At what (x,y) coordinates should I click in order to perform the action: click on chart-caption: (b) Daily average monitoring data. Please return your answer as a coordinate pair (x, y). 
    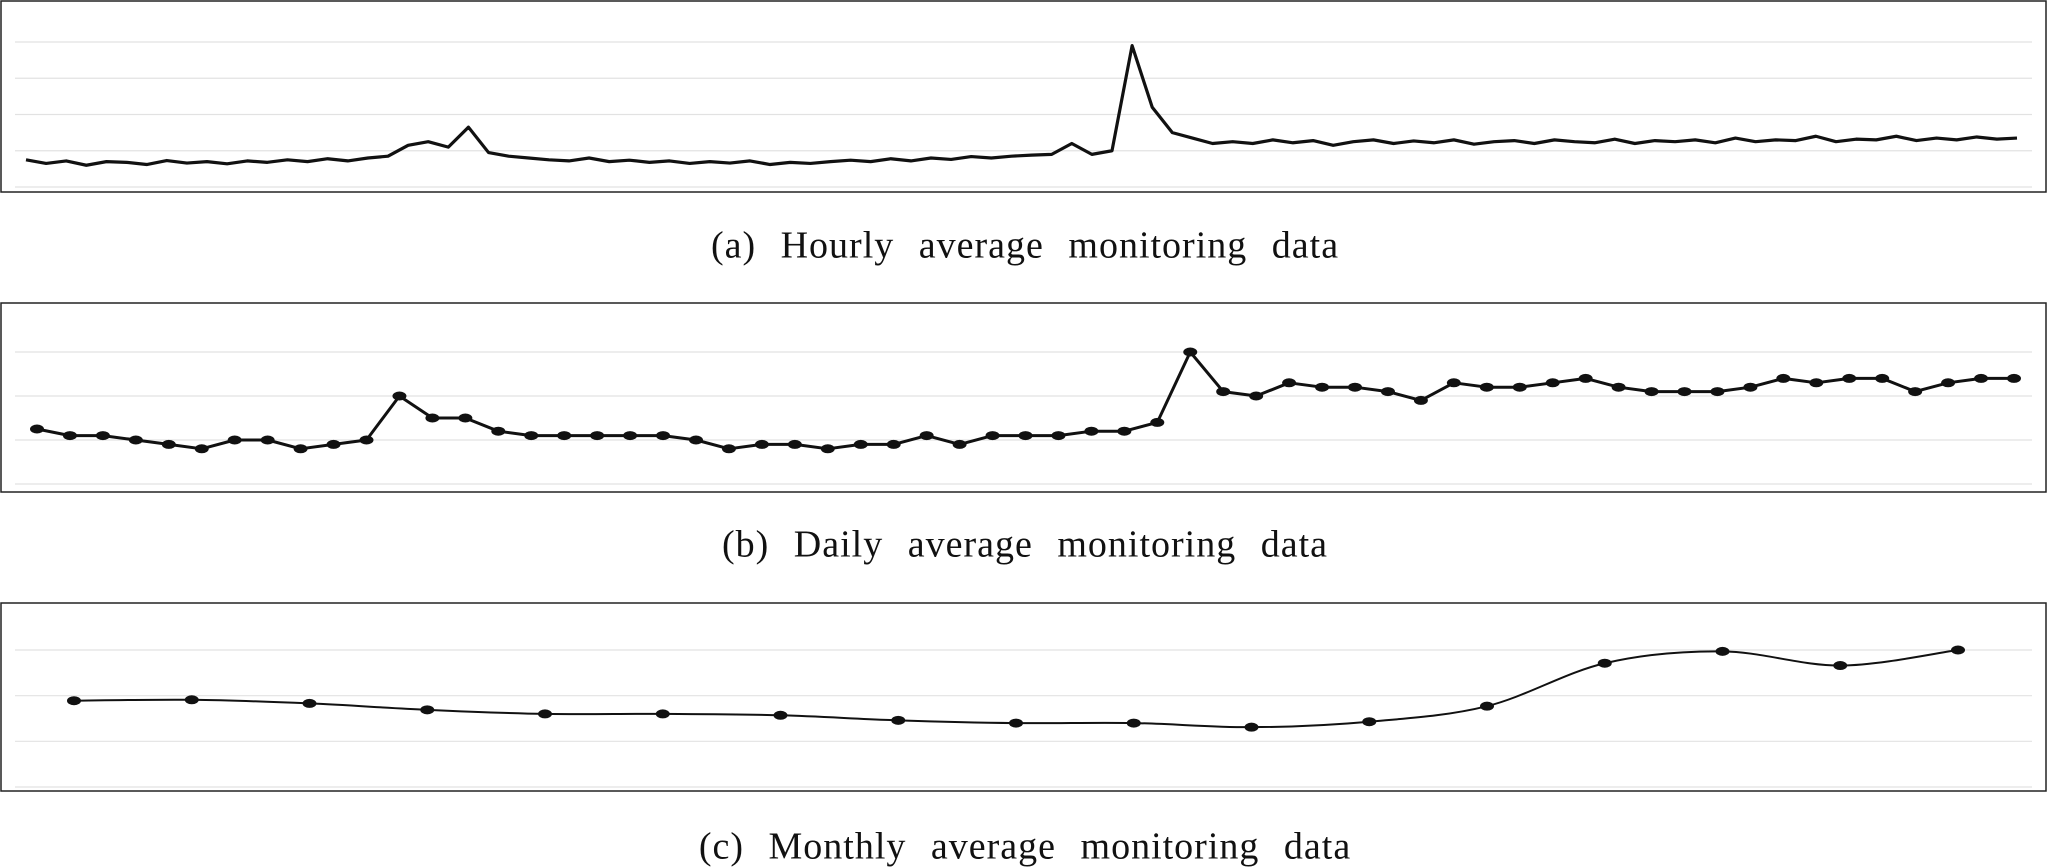
    Looking at the image, I should click on (1025, 545).